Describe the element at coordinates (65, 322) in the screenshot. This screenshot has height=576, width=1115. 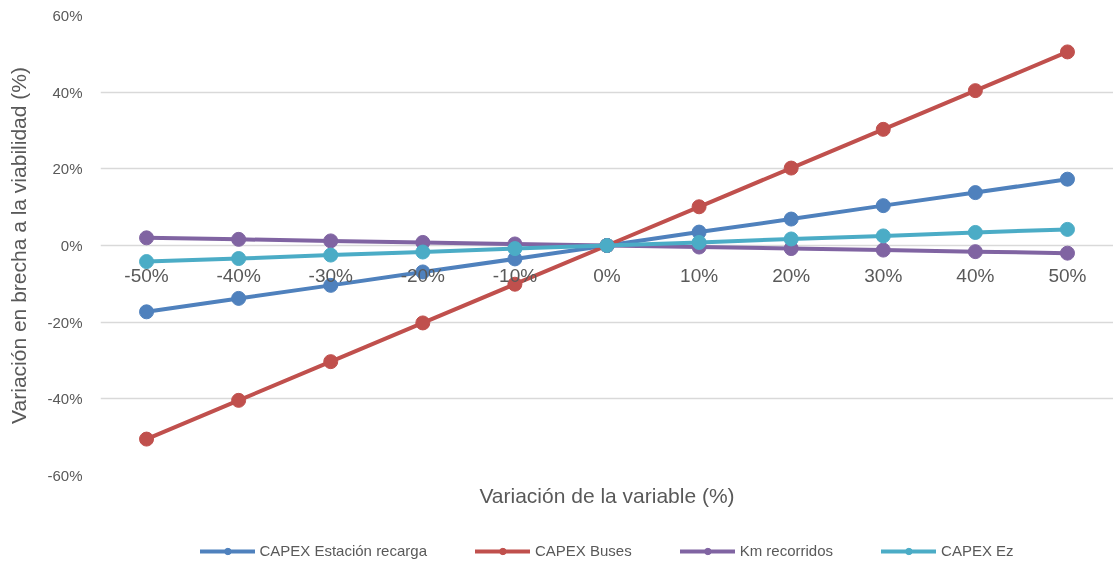
I see `y-tick-label: -20%` at that location.